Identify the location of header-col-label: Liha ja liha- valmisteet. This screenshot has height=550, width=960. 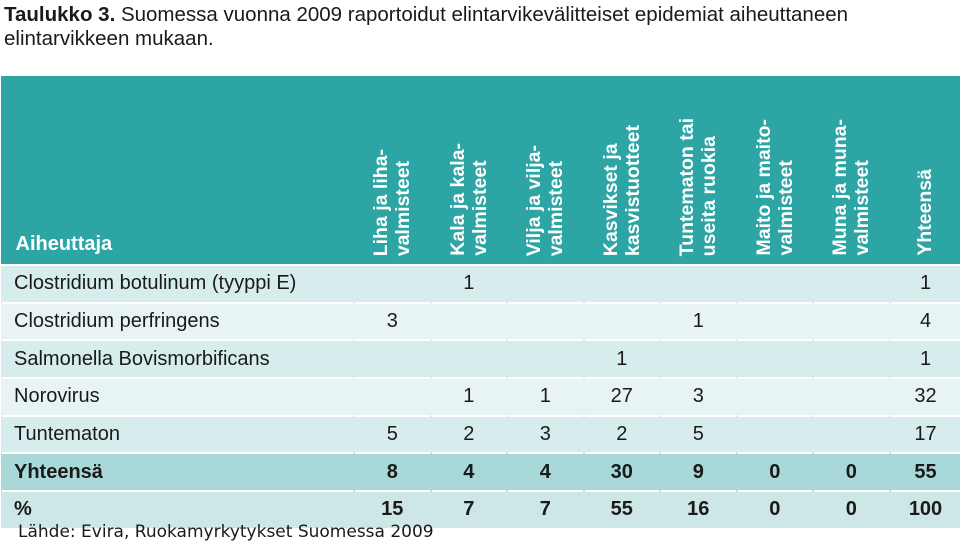
(392, 202).